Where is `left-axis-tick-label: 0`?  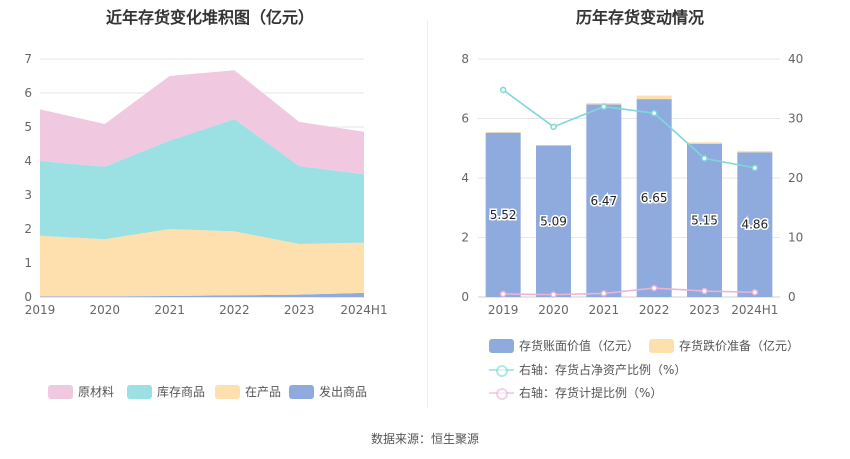
left-axis-tick-label: 0 is located at coordinates (465, 297).